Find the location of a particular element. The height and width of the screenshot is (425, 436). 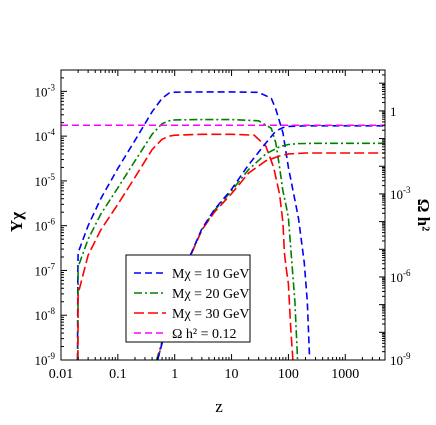

y-right-tick-exponent: -6 is located at coordinates (407, 273).